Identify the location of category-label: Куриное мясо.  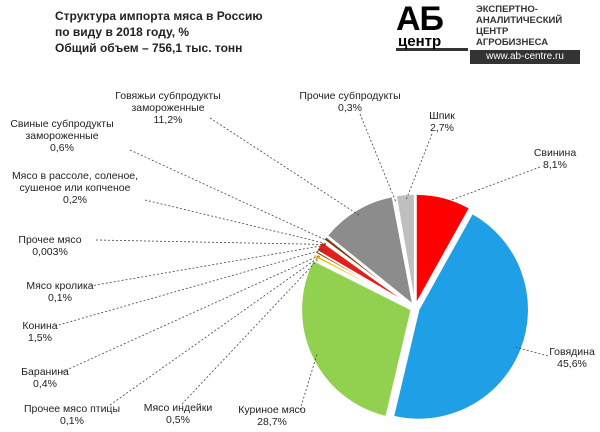
(272, 410).